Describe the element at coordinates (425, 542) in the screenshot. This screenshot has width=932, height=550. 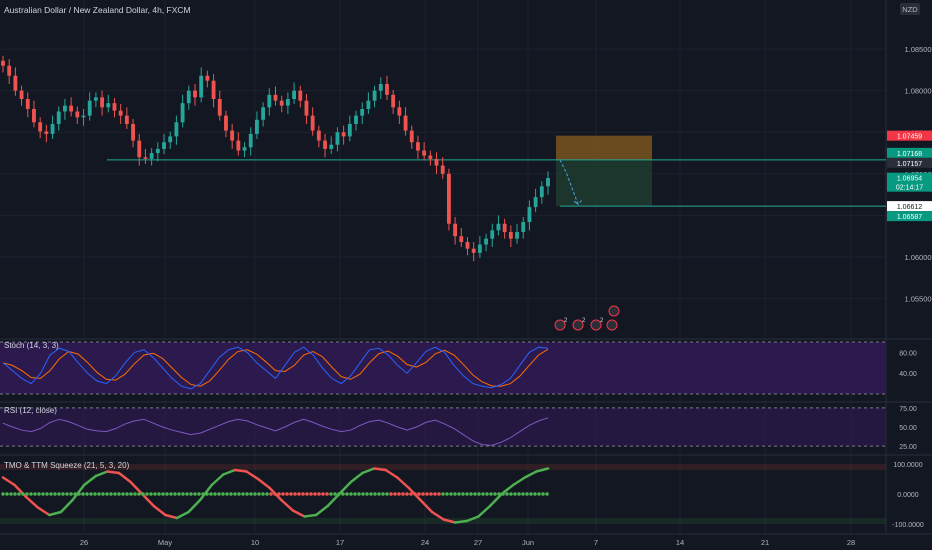
I see `time-tick-label: 24` at that location.